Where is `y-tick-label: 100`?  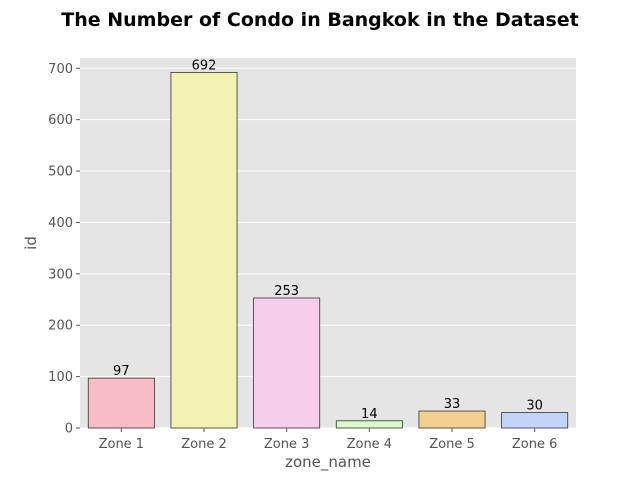
y-tick-label: 100 is located at coordinates (60, 377).